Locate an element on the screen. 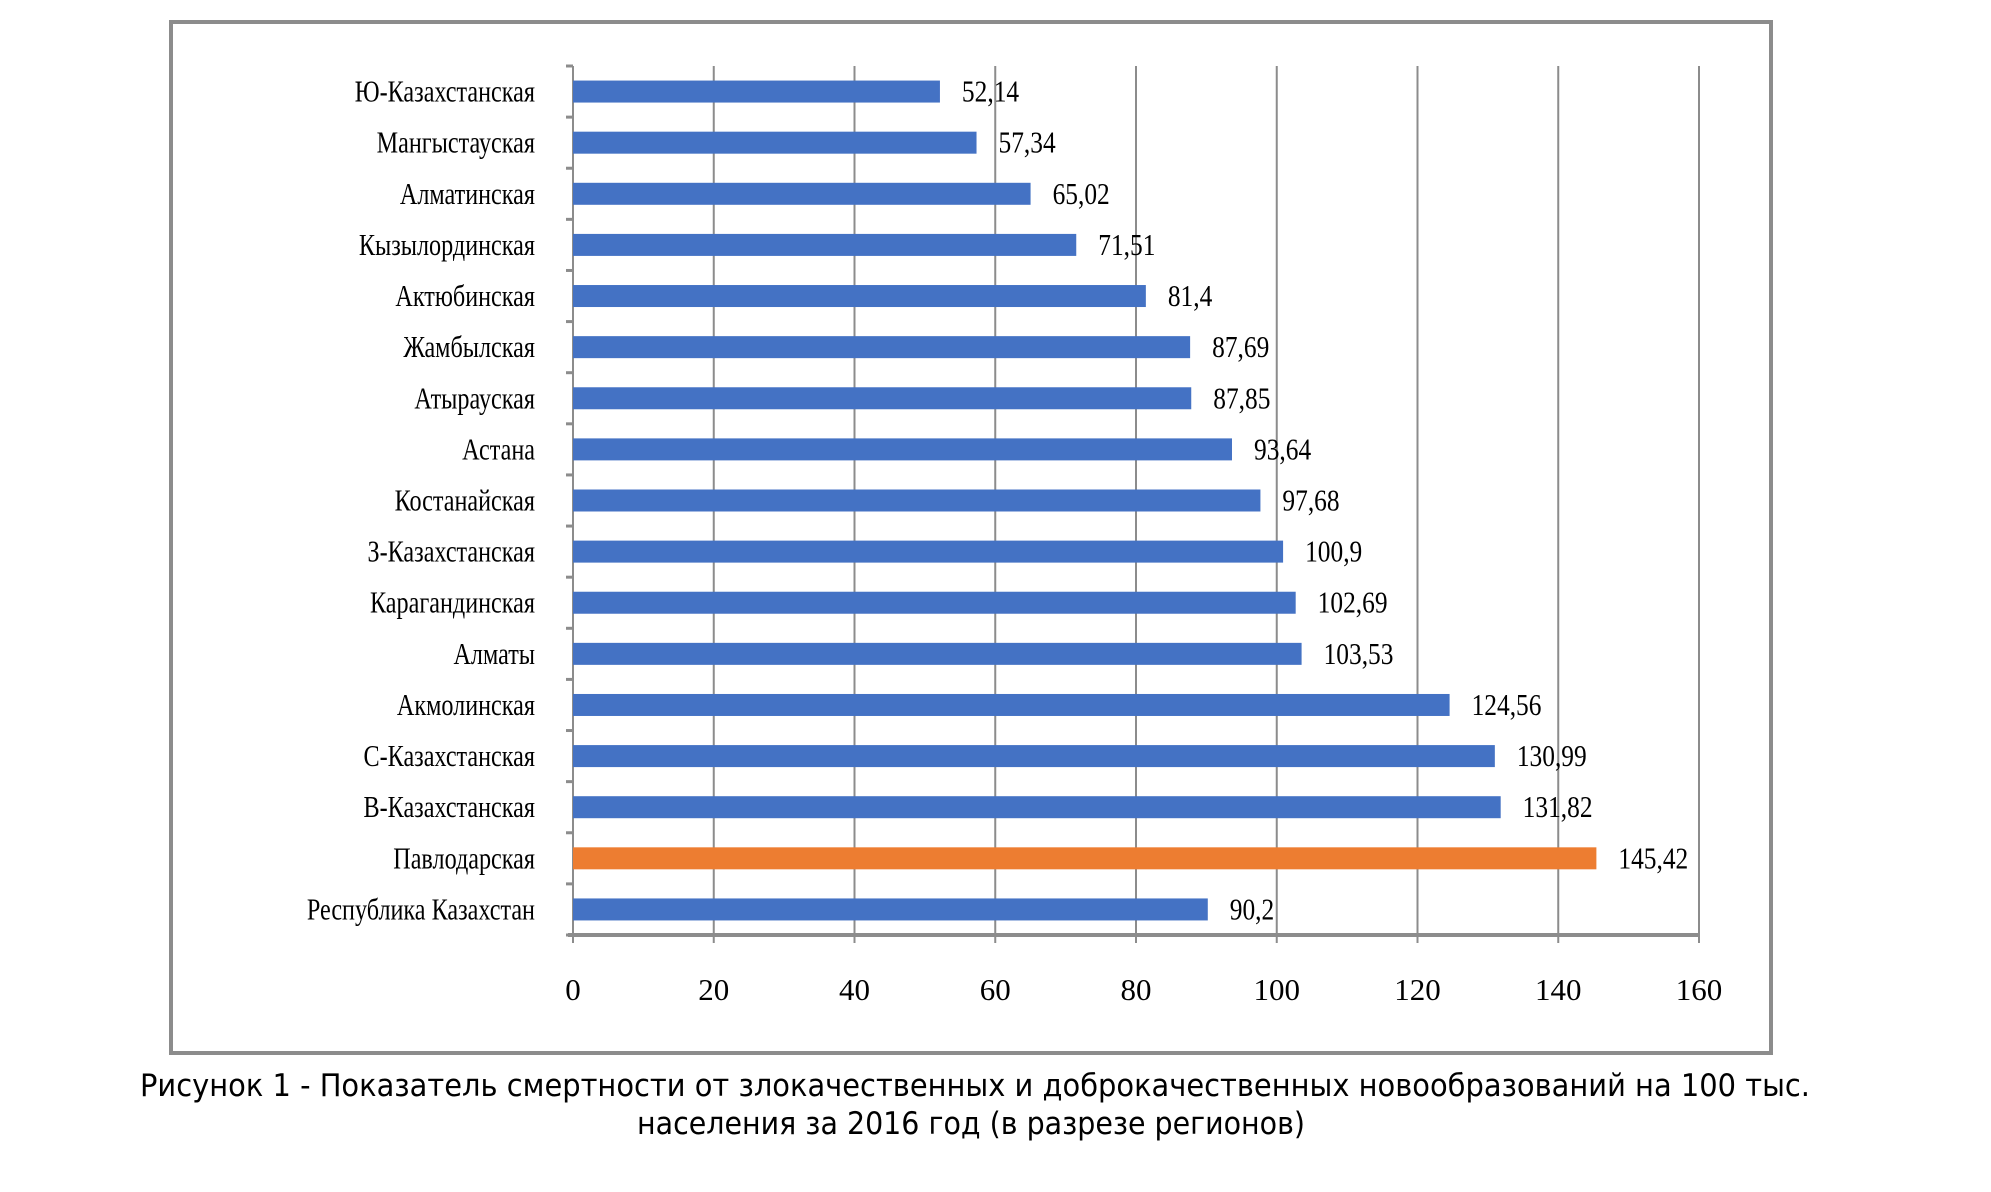  data-label-group: 100,9 is located at coordinates (1333, 552).